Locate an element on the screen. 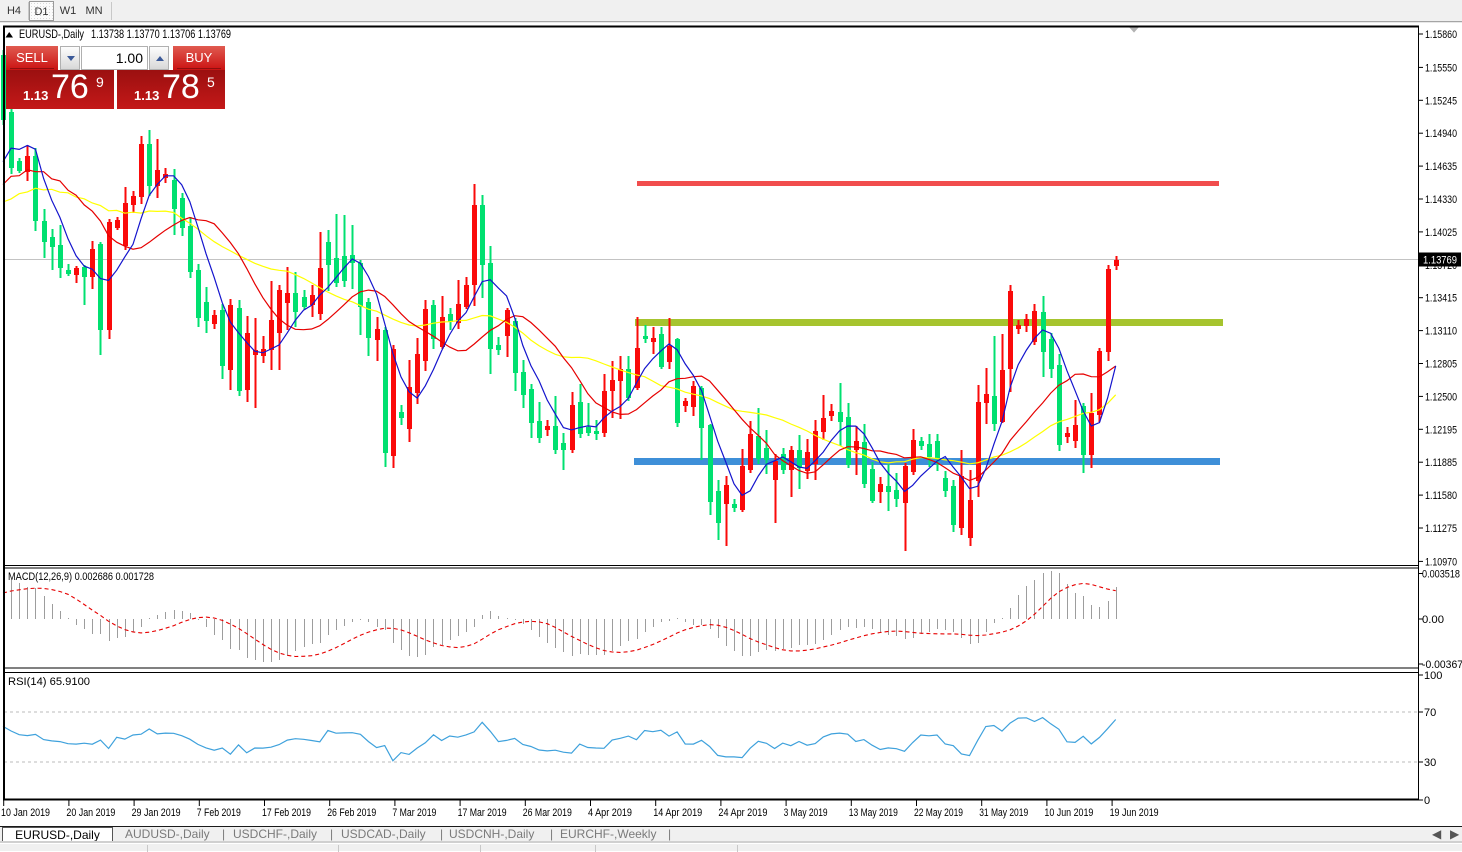 The height and width of the screenshot is (852, 1462). svg-text: -0.00367 is located at coordinates (1442, 665).